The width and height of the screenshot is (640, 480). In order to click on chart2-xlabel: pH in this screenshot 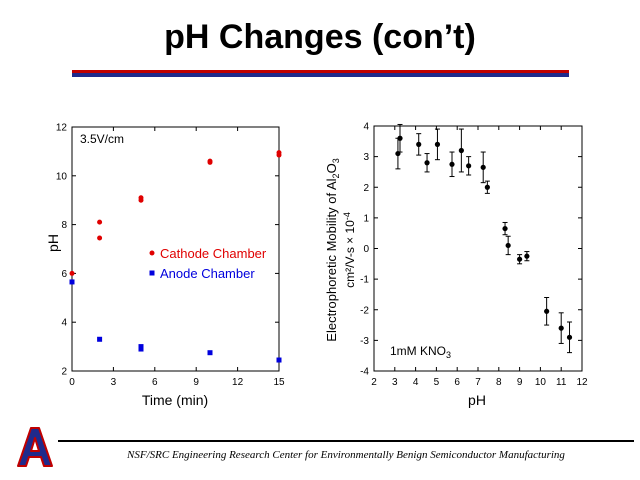, I will do `click(477, 400)`.